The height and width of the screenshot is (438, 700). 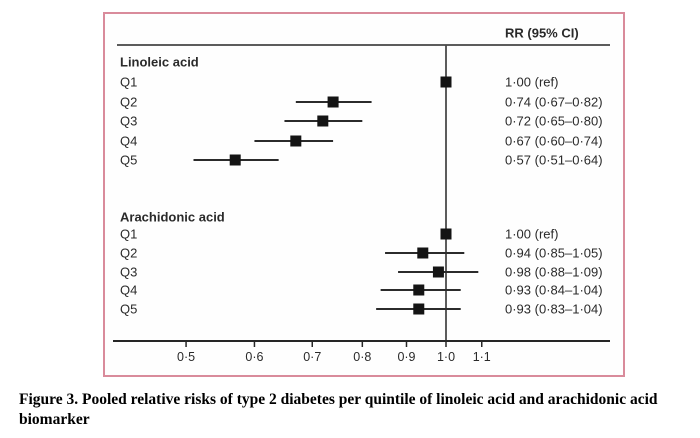 I want to click on rr-value: 0·93 (0·84–1·04), so click(x=554, y=290).